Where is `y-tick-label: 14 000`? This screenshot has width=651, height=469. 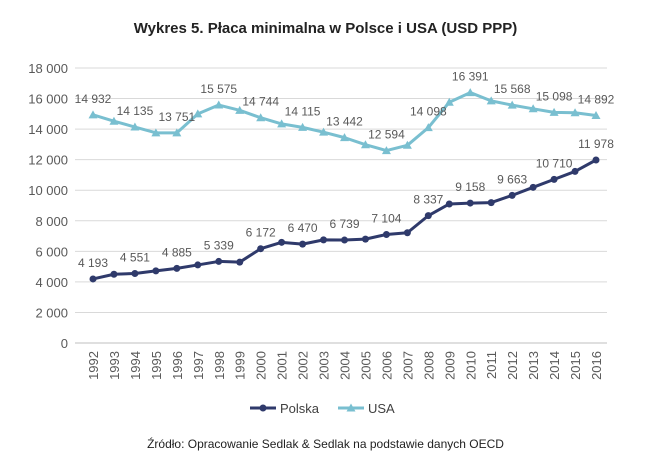 y-tick-label: 14 000 is located at coordinates (48, 129).